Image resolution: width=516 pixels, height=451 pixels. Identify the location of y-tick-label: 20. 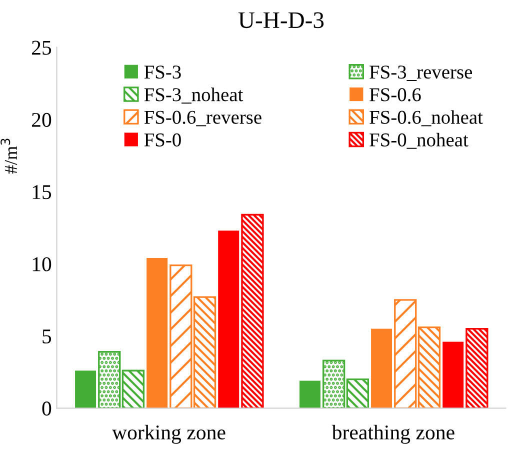
(42, 119).